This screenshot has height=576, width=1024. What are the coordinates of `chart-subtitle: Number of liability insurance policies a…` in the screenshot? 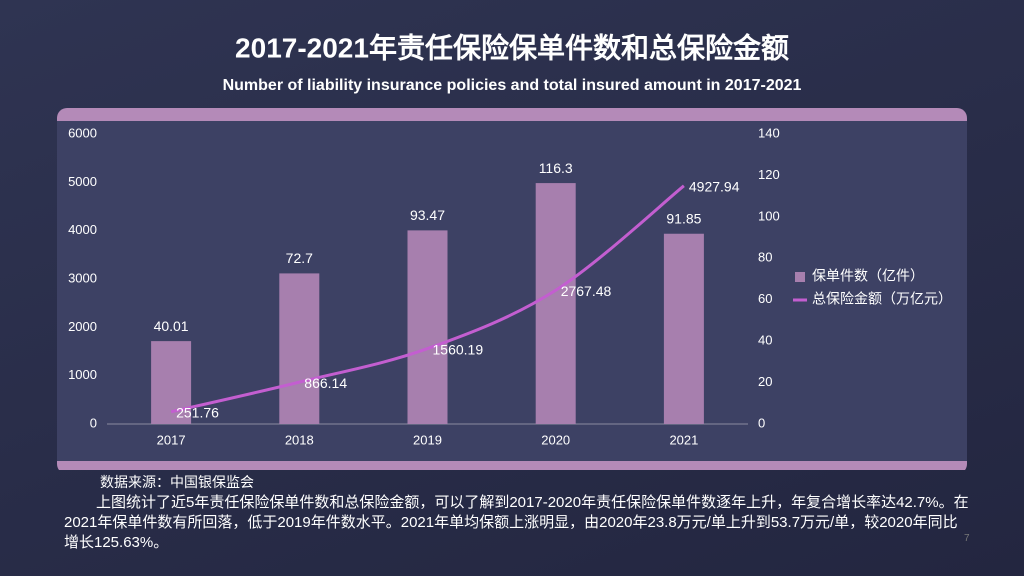 It's located at (512, 85).